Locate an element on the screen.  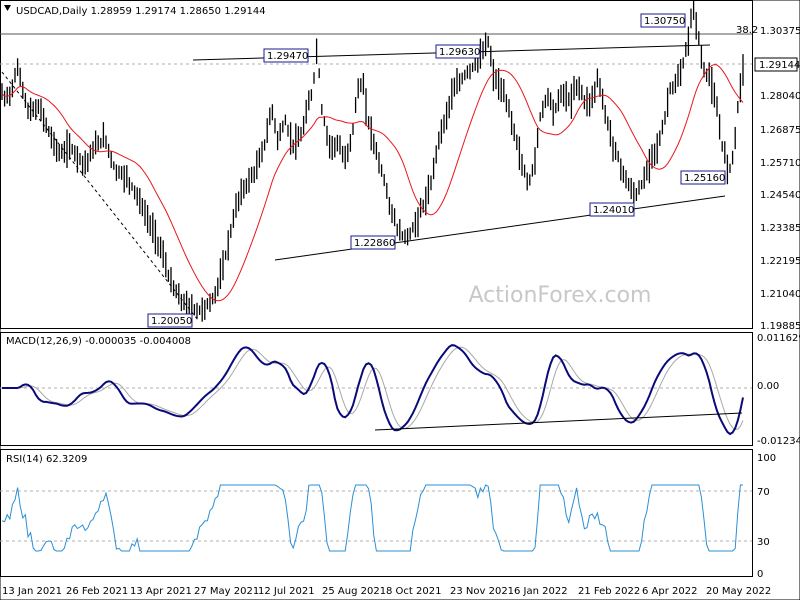
price-tick: 1.28040 is located at coordinates (780, 96).